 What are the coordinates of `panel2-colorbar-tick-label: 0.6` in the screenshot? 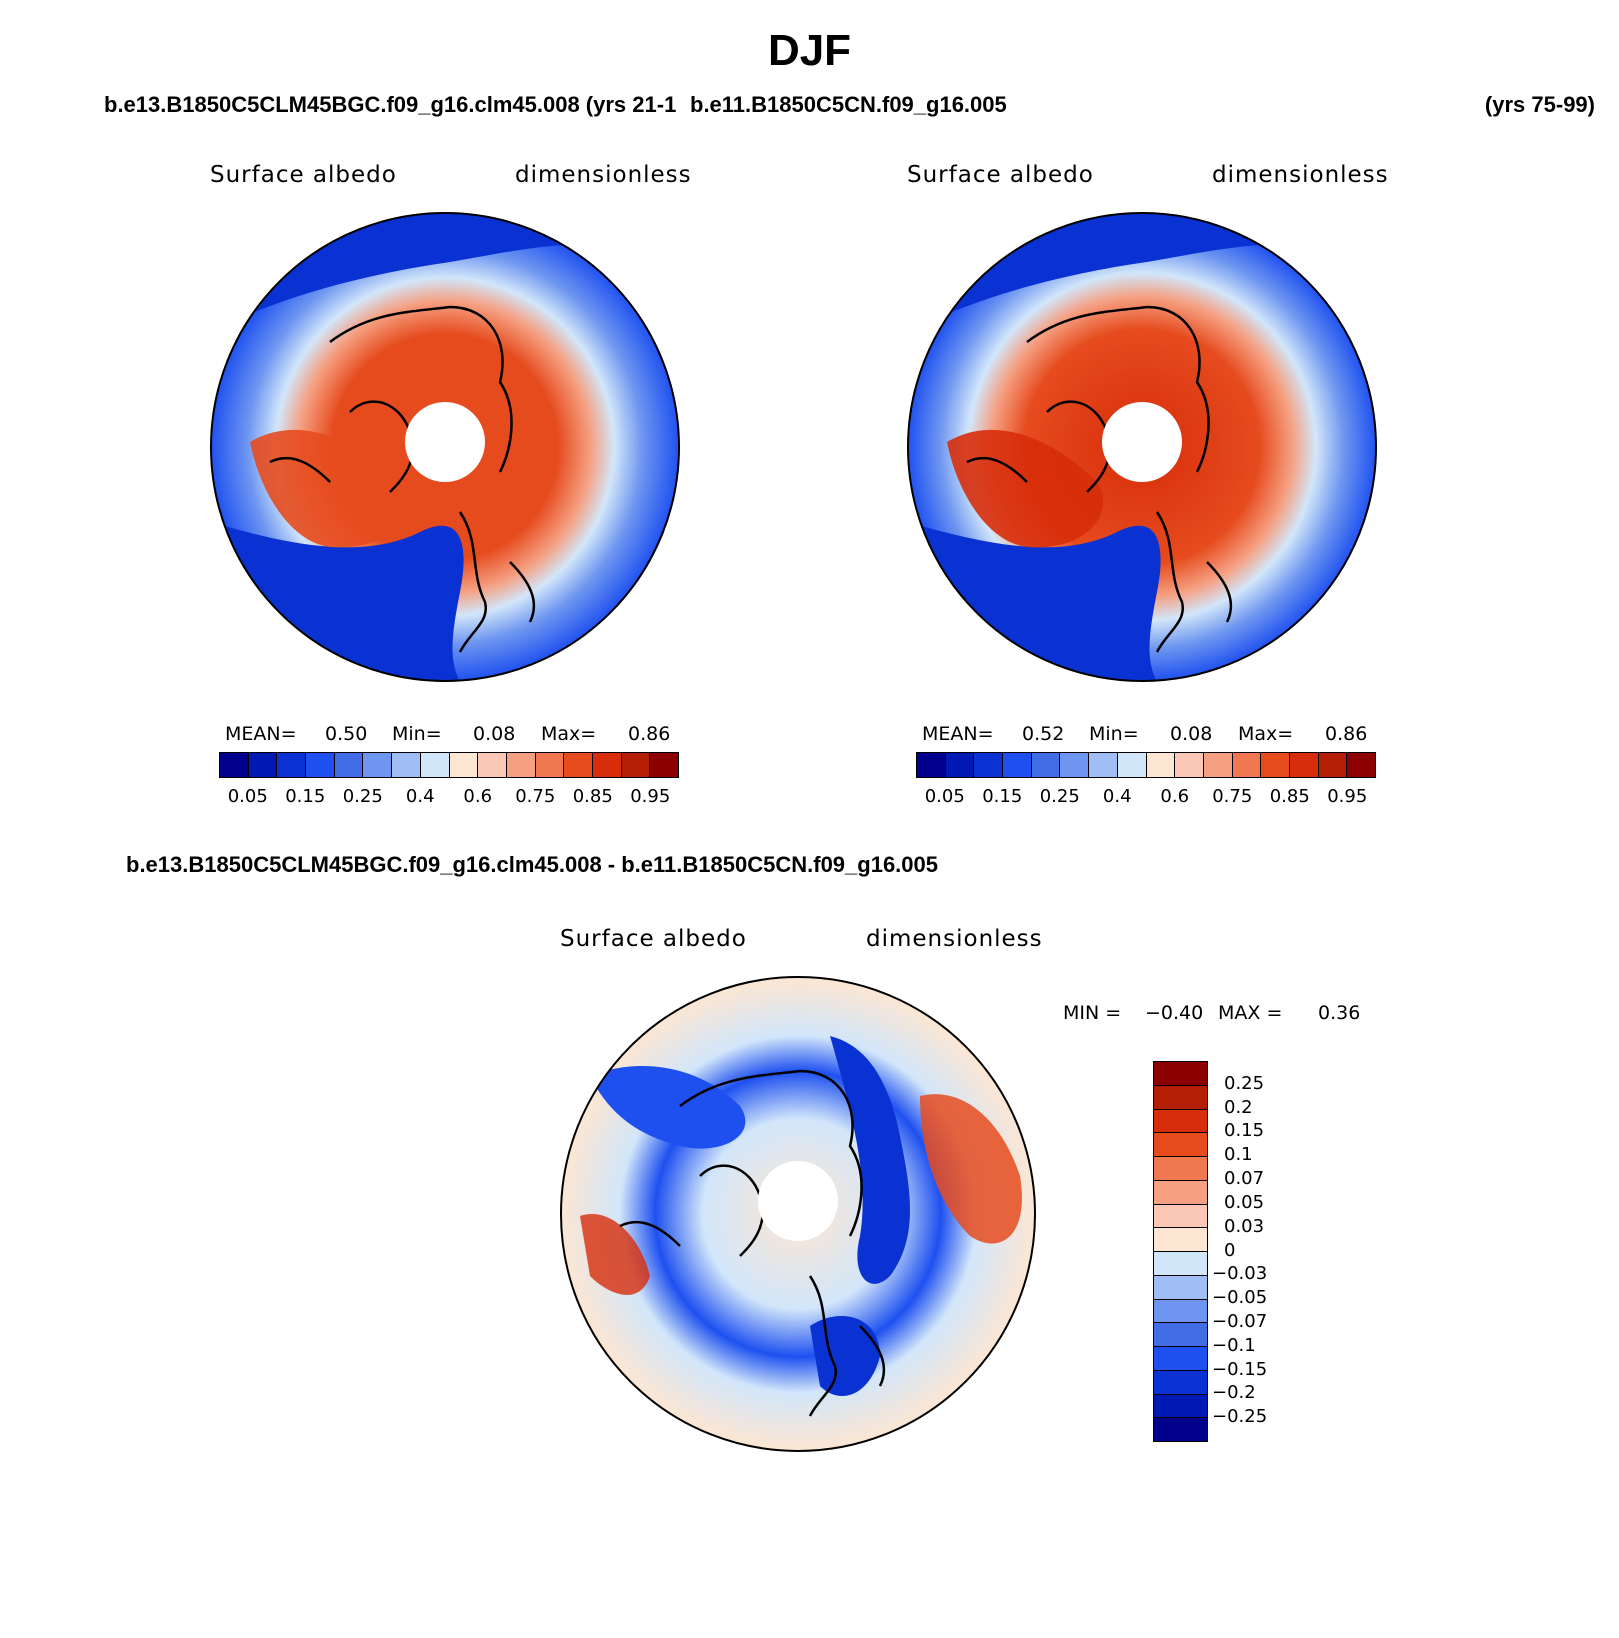 It's located at (1175, 796).